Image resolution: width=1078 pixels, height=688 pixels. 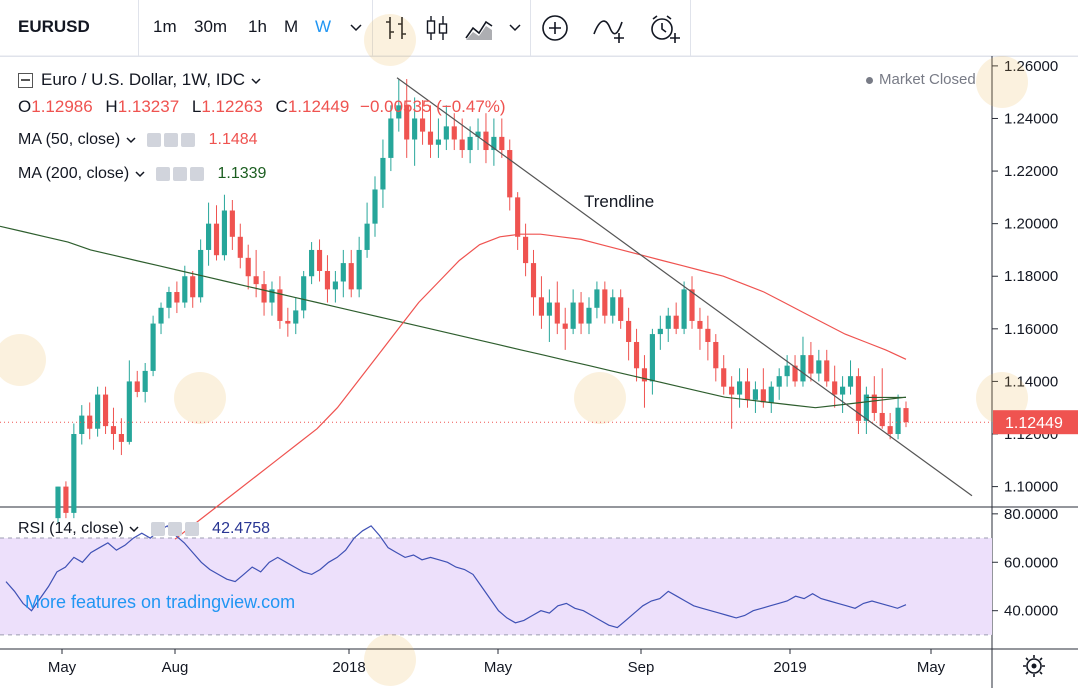 I want to click on interval-30m: 30m, so click(x=211, y=26).